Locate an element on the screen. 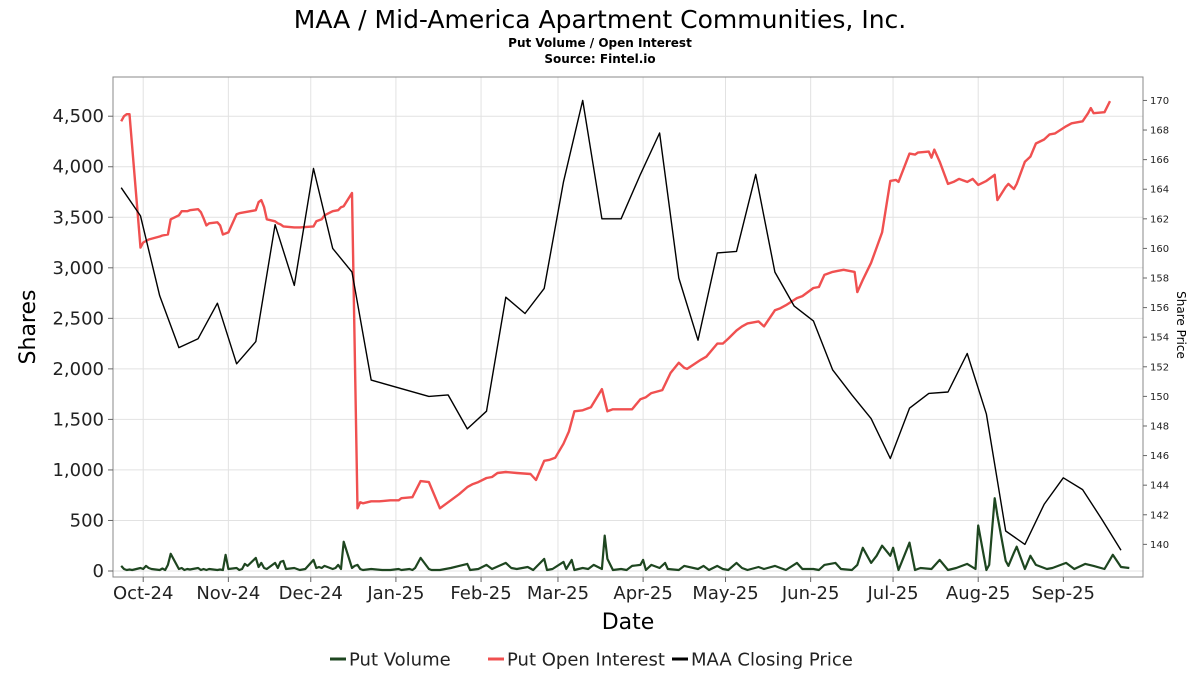 The image size is (1200, 675). x-tick-label: May-25 is located at coordinates (725, 593).